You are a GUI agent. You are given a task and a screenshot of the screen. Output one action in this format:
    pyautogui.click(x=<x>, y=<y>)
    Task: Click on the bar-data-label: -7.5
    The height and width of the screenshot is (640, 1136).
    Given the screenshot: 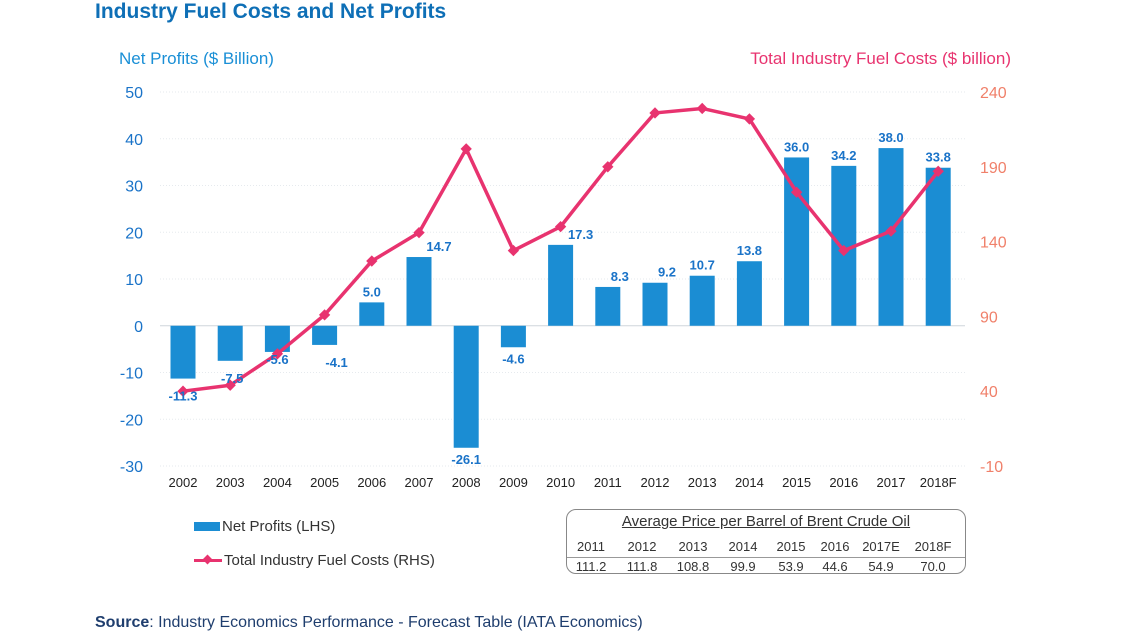 What is the action you would take?
    pyautogui.click(x=232, y=378)
    